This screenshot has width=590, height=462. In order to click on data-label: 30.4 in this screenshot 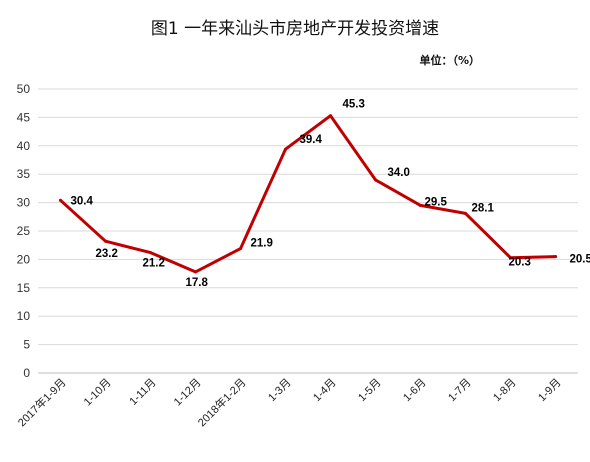, I will do `click(82, 201)`.